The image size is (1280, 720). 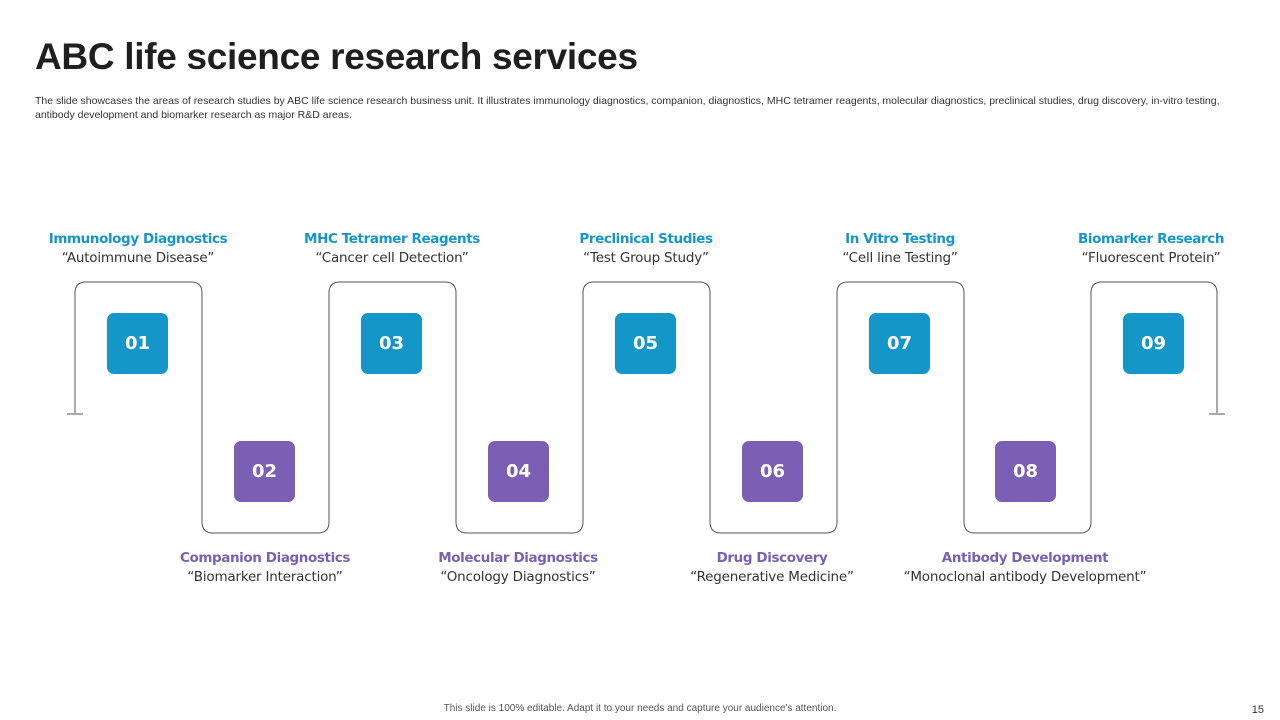 What do you see at coordinates (392, 239) in the screenshot?
I see `step-title: MHC Tetramer Reagents` at bounding box center [392, 239].